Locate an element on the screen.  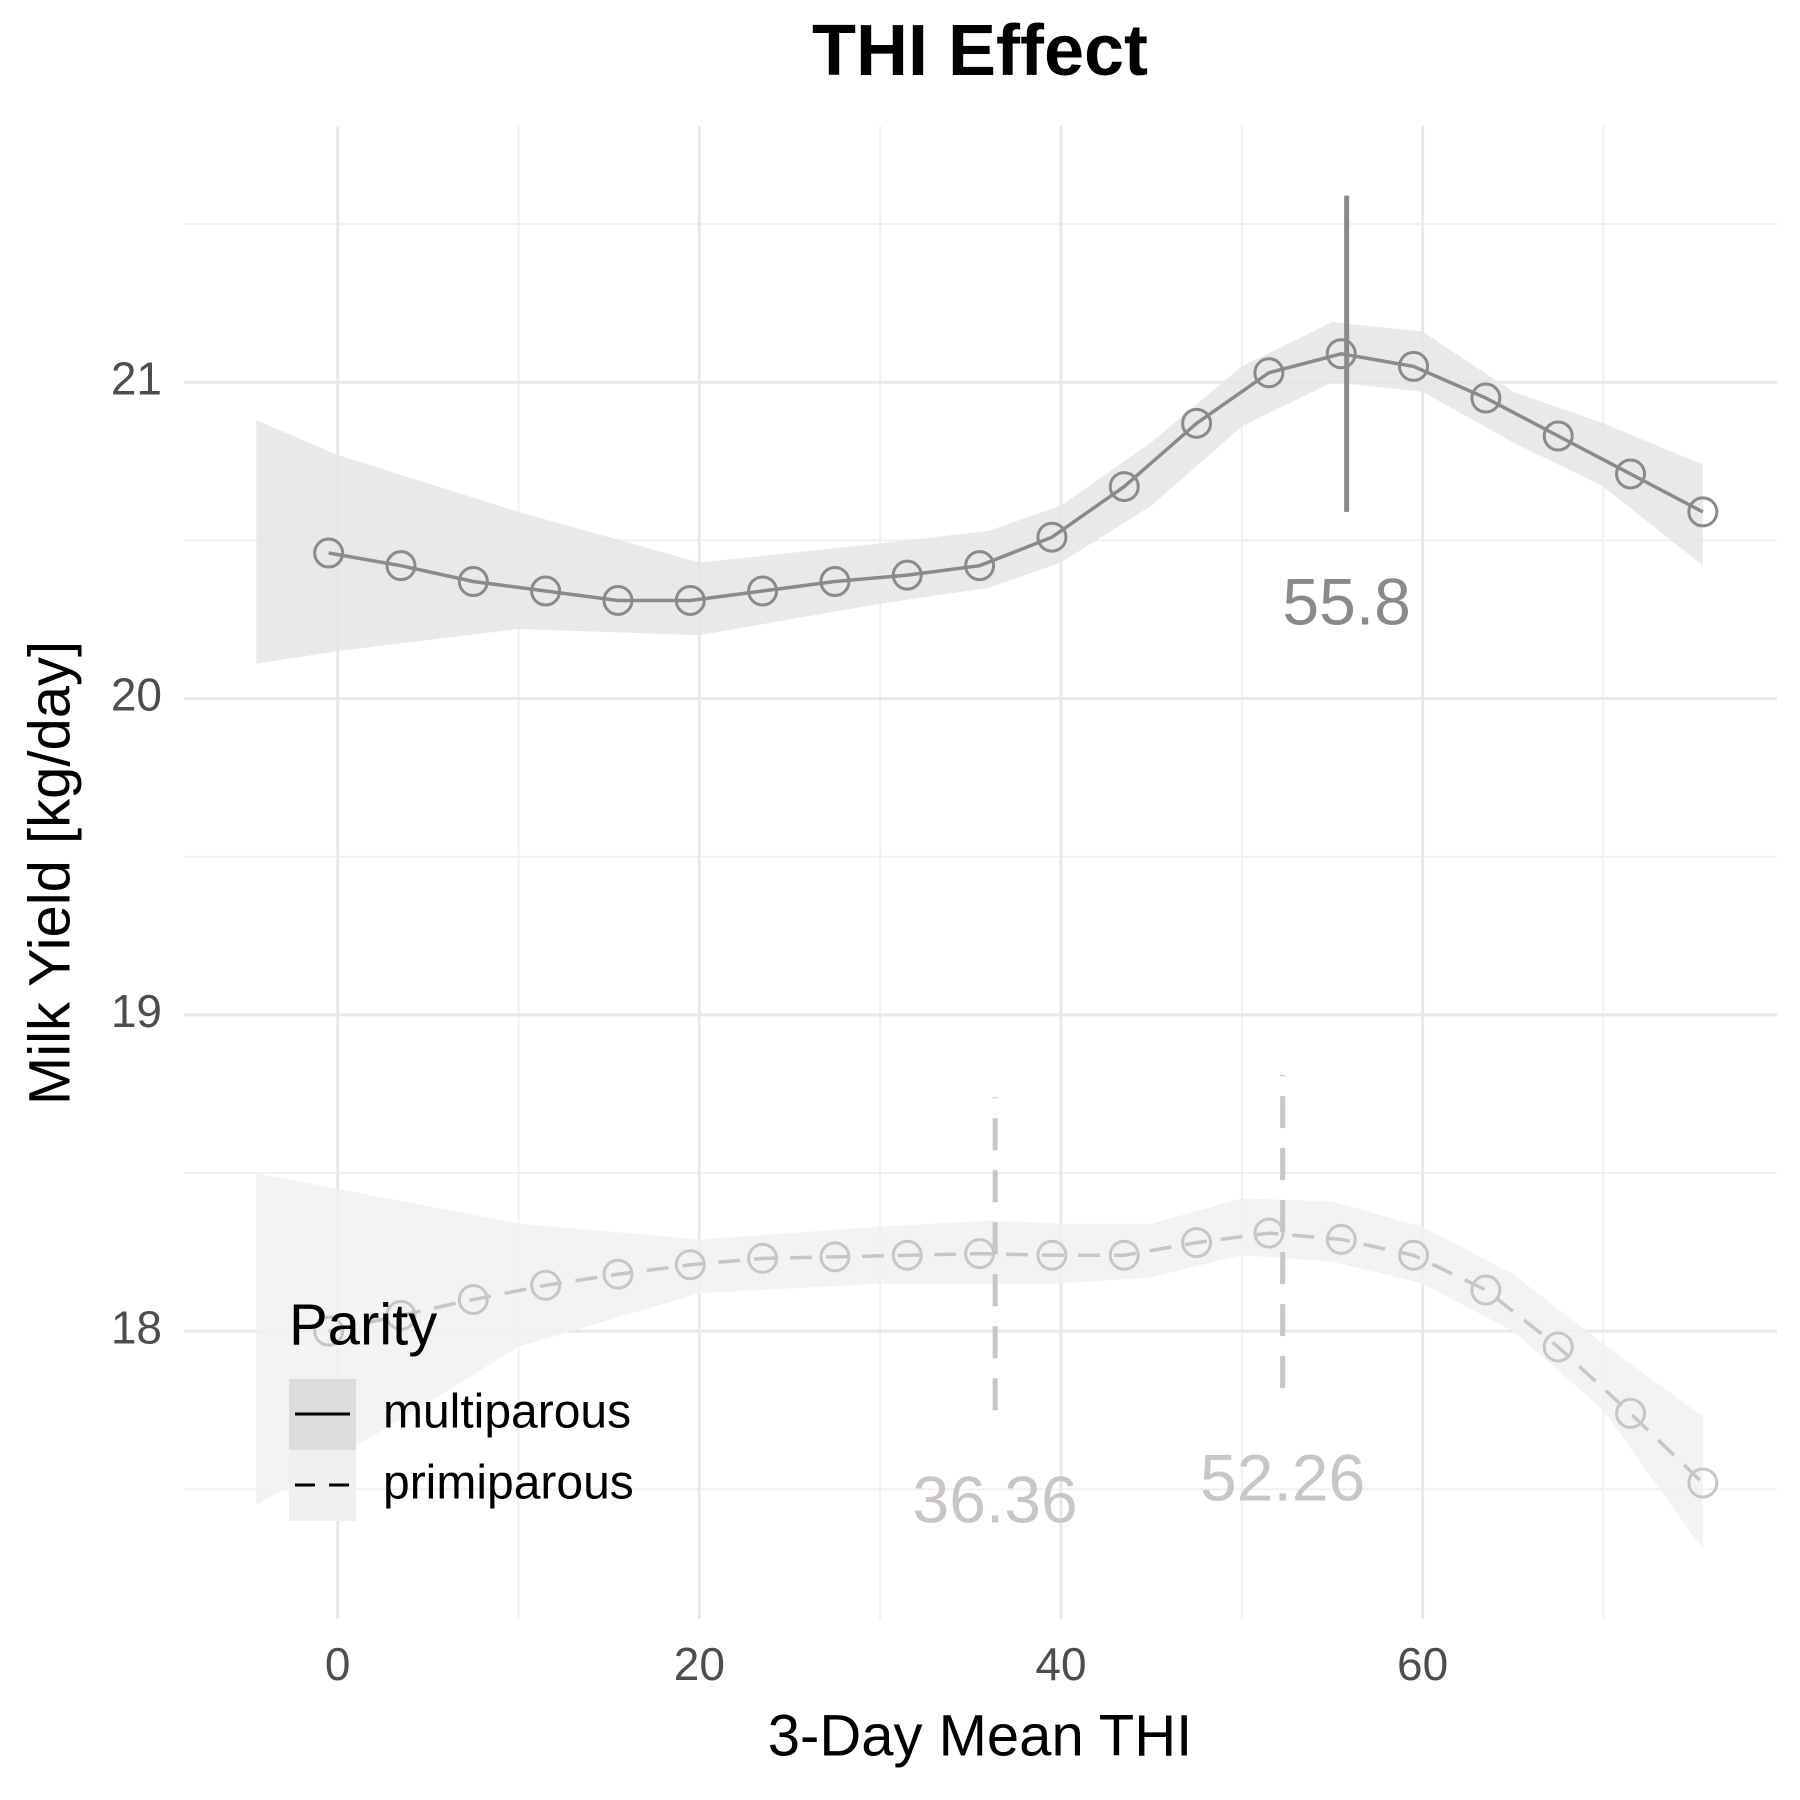
x-tick-label: 60 is located at coordinates (1422, 1664).